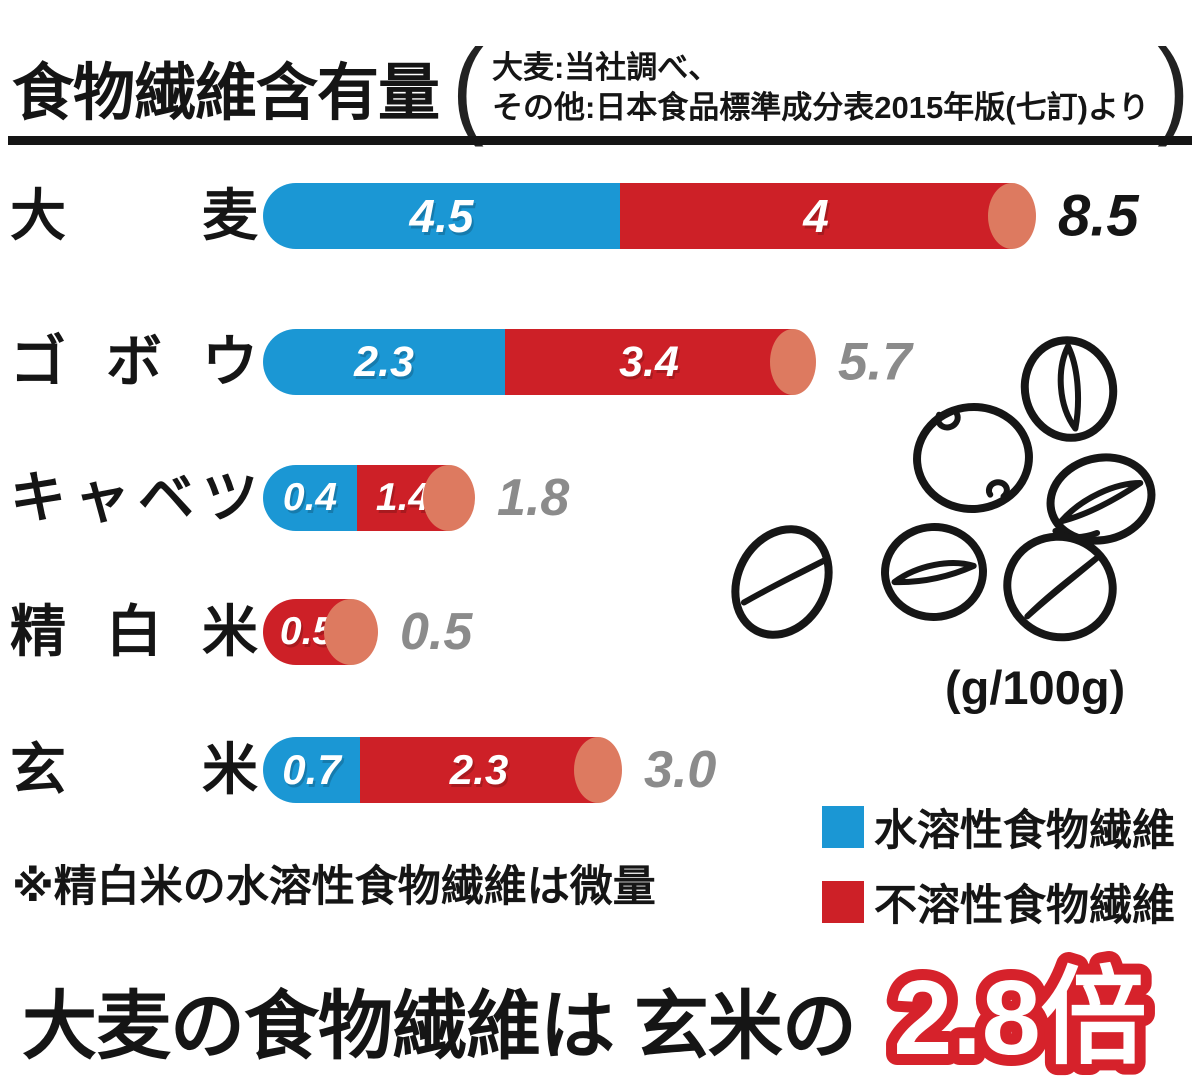 This screenshot has width=1200, height=1092. I want to click on source-note-line1: 大麦:当社調べ、, so click(605, 67).